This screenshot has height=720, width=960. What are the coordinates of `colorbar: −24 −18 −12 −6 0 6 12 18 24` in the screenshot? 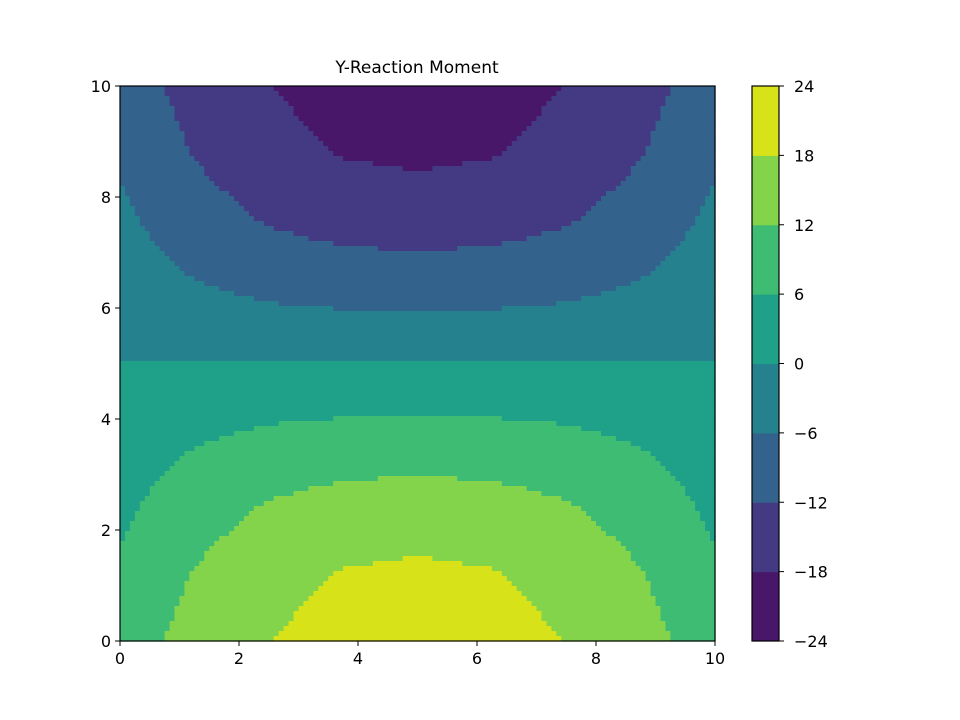 It's located at (789, 364).